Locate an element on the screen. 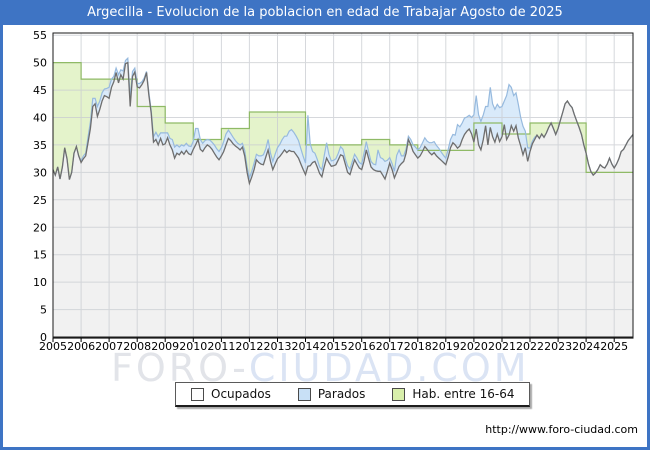 The height and width of the screenshot is (450, 650). svg-text: 55 is located at coordinates (40, 35).